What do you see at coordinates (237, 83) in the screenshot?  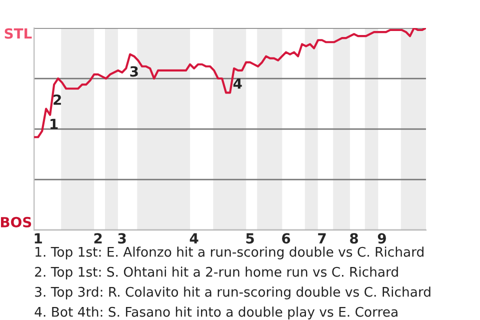 I see `annotation: 4` at bounding box center [237, 83].